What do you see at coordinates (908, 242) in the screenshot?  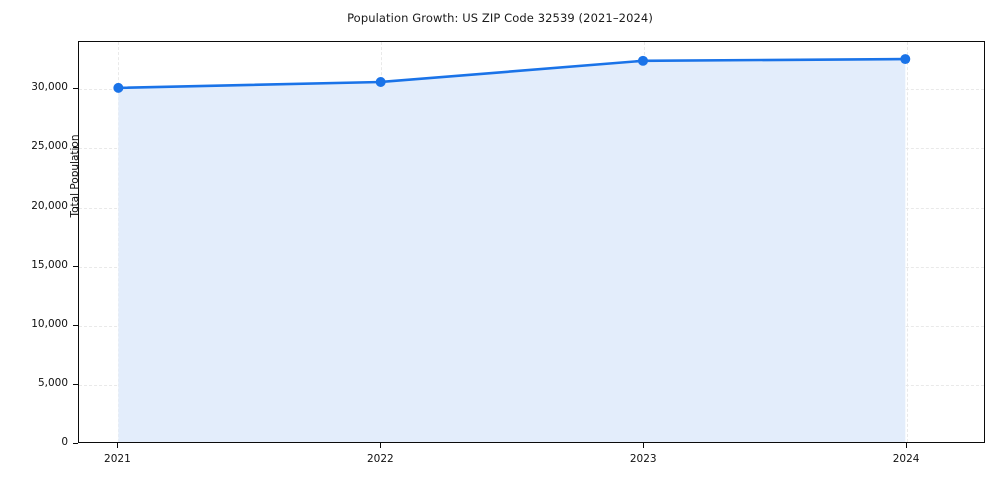 I see `gridline` at bounding box center [908, 242].